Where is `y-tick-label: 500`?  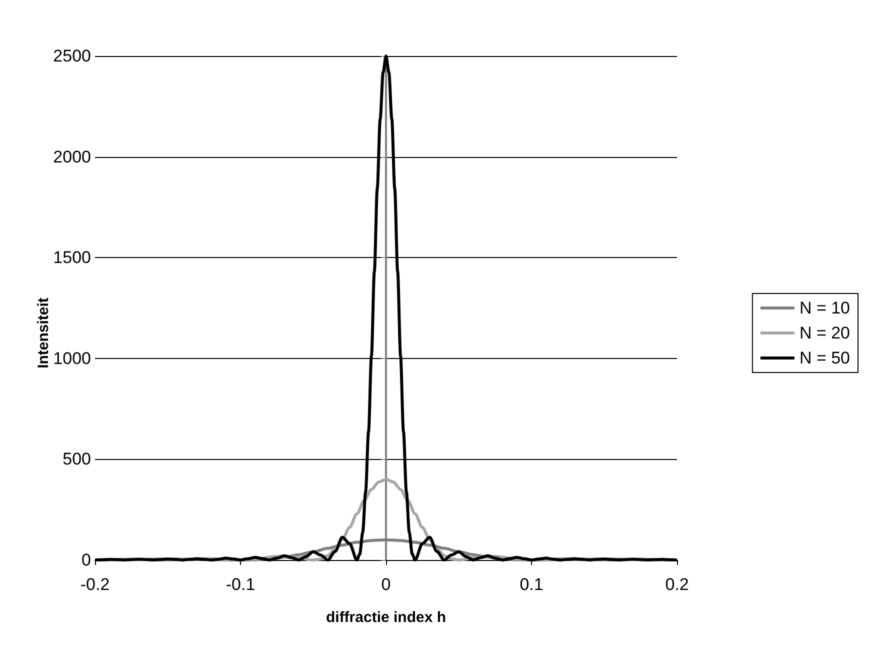
y-tick-label: 500 is located at coordinates (76, 459).